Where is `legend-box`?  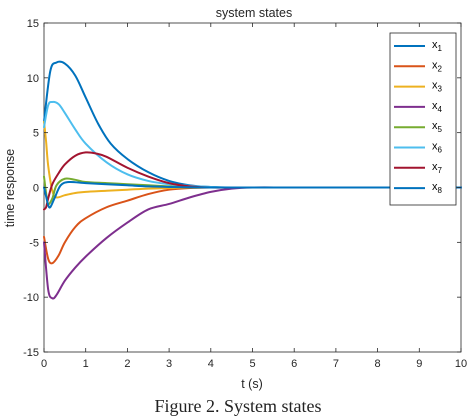 legend-box is located at coordinates (423, 119).